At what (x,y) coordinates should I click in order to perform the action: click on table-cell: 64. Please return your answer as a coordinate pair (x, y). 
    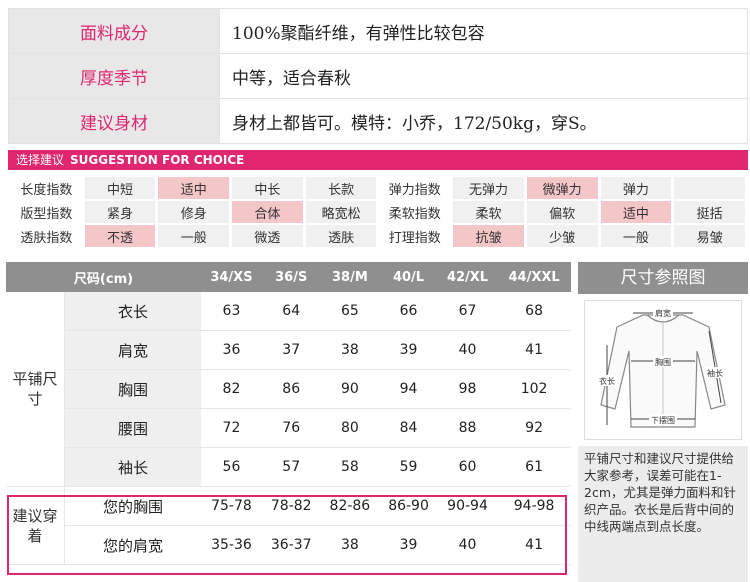
    Looking at the image, I should click on (291, 311).